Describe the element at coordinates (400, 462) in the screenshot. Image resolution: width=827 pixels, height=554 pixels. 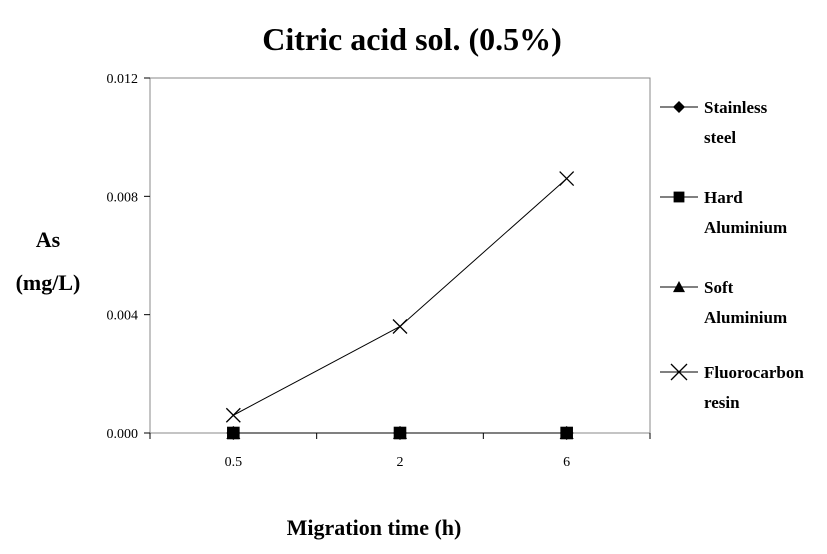
I see `x-tick-label: 2` at that location.